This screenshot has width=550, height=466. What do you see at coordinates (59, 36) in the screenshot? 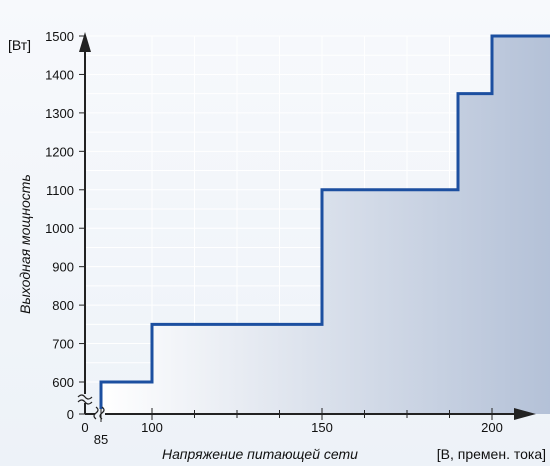
I see `y-tick-label-1500: 1500` at bounding box center [59, 36].